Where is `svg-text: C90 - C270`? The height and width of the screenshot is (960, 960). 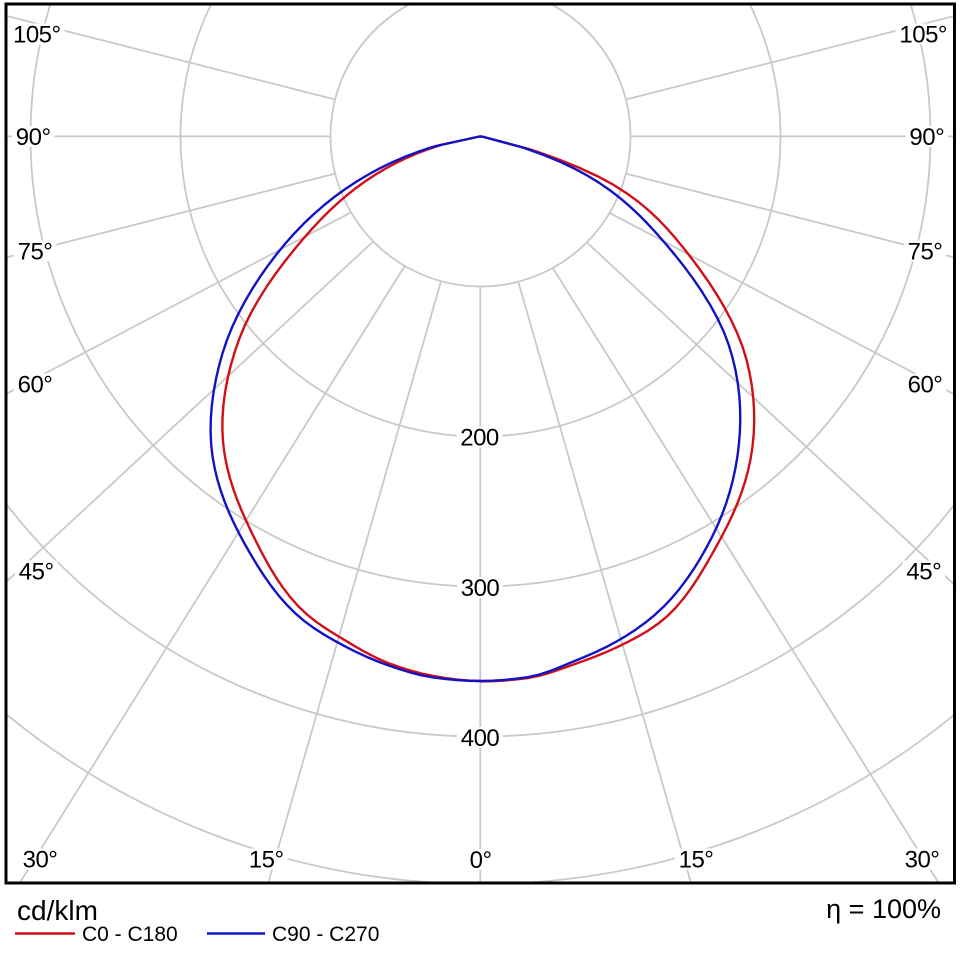 svg-text: C90 - C270 is located at coordinates (325, 934).